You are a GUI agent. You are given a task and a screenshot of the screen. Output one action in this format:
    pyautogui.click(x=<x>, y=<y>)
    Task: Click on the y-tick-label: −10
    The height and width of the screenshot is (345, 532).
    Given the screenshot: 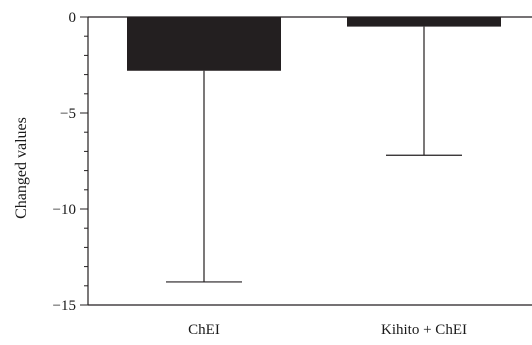 What is the action you would take?
    pyautogui.click(x=64, y=210)
    